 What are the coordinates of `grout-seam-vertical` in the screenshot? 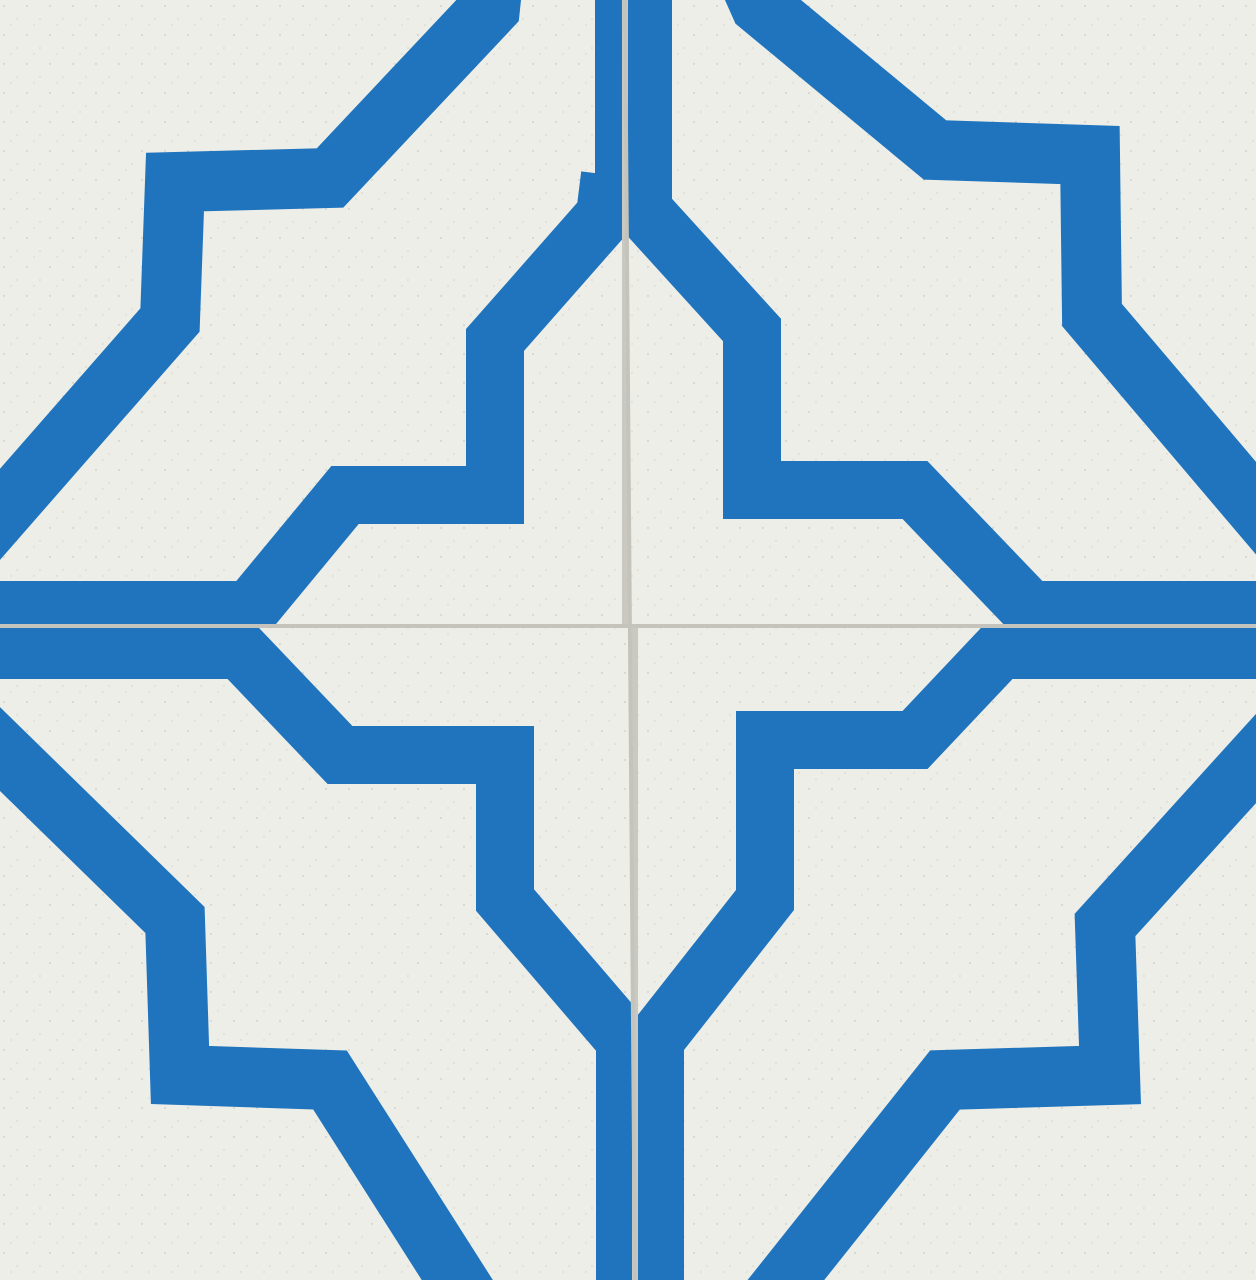 It's located at (630, 640).